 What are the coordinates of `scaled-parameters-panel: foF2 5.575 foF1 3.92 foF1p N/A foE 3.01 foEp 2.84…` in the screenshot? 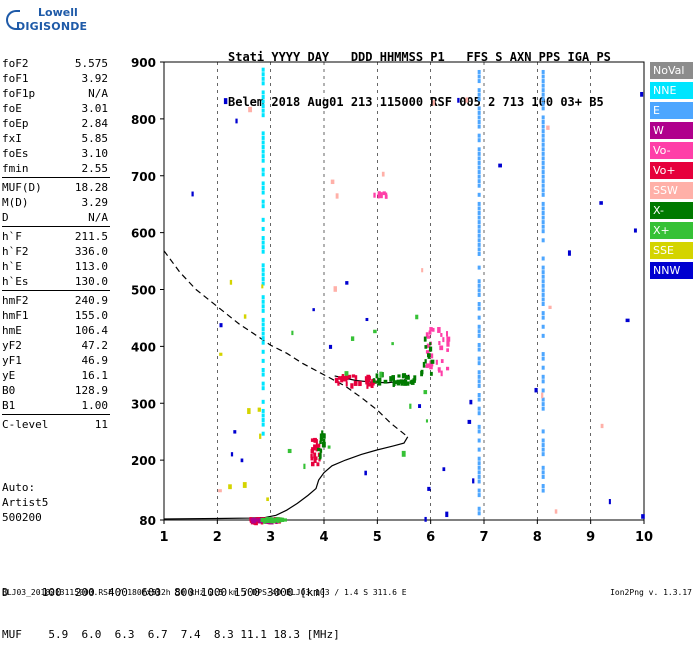 It's located at (56, 244).